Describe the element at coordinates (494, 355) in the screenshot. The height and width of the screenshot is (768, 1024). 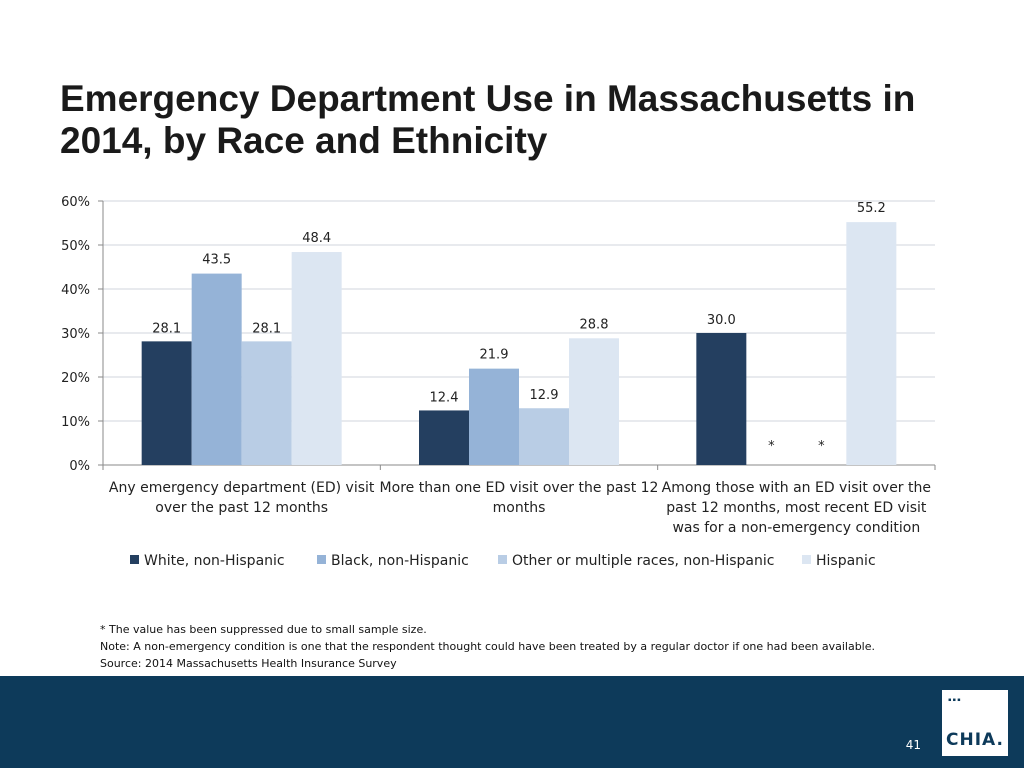
I see `data-label: 21.9` at that location.